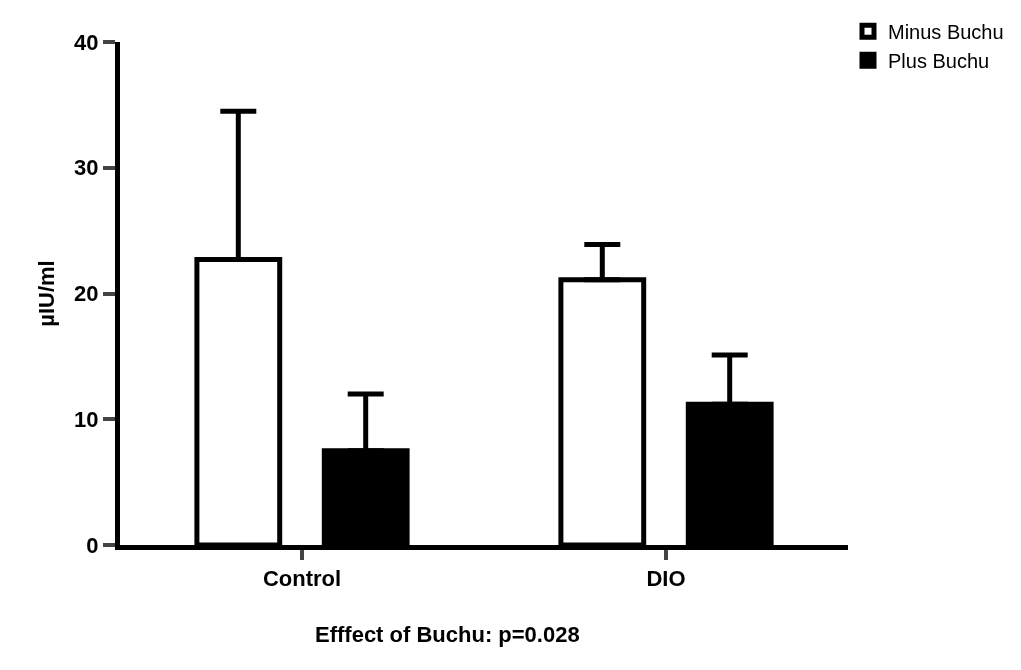 The height and width of the screenshot is (670, 1021). I want to click on y-axis-title: µIU/ml, so click(46, 293).